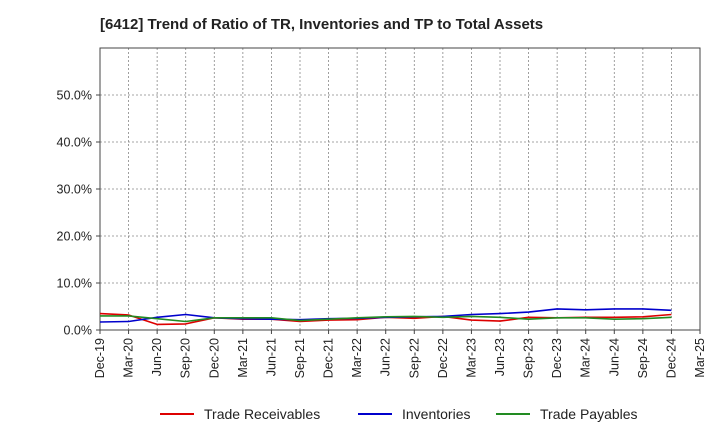 The image size is (720, 440). Describe the element at coordinates (471, 358) in the screenshot. I see `x-tick-label: Mar-23` at that location.